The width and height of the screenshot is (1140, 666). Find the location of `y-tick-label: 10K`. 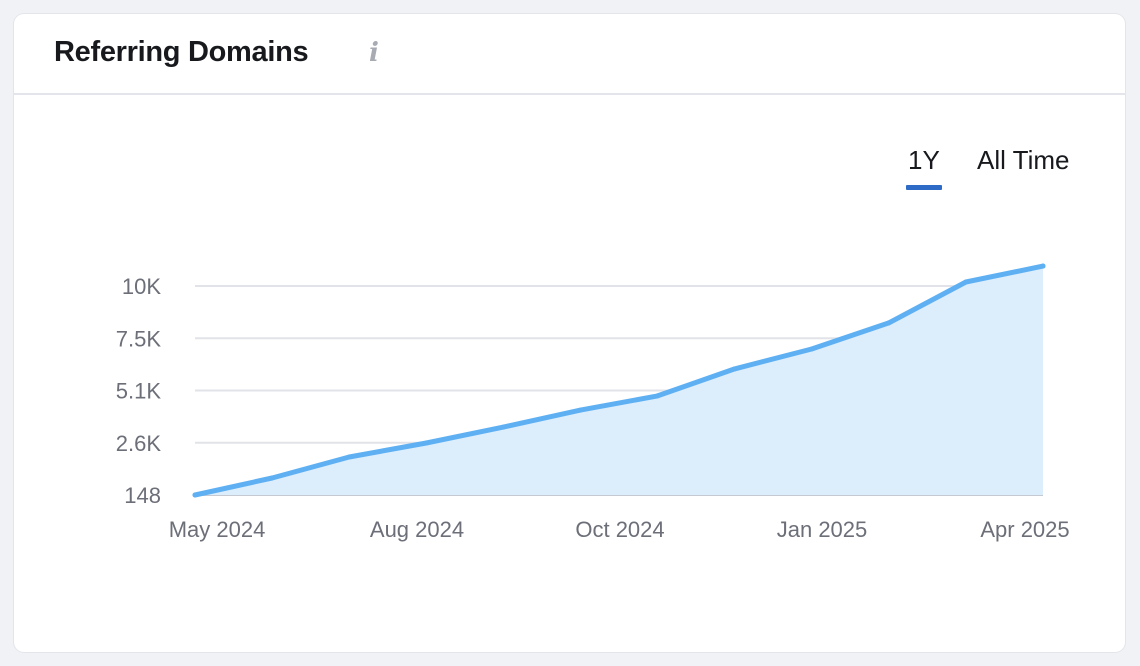

y-tick-label: 10K is located at coordinates (141, 286).